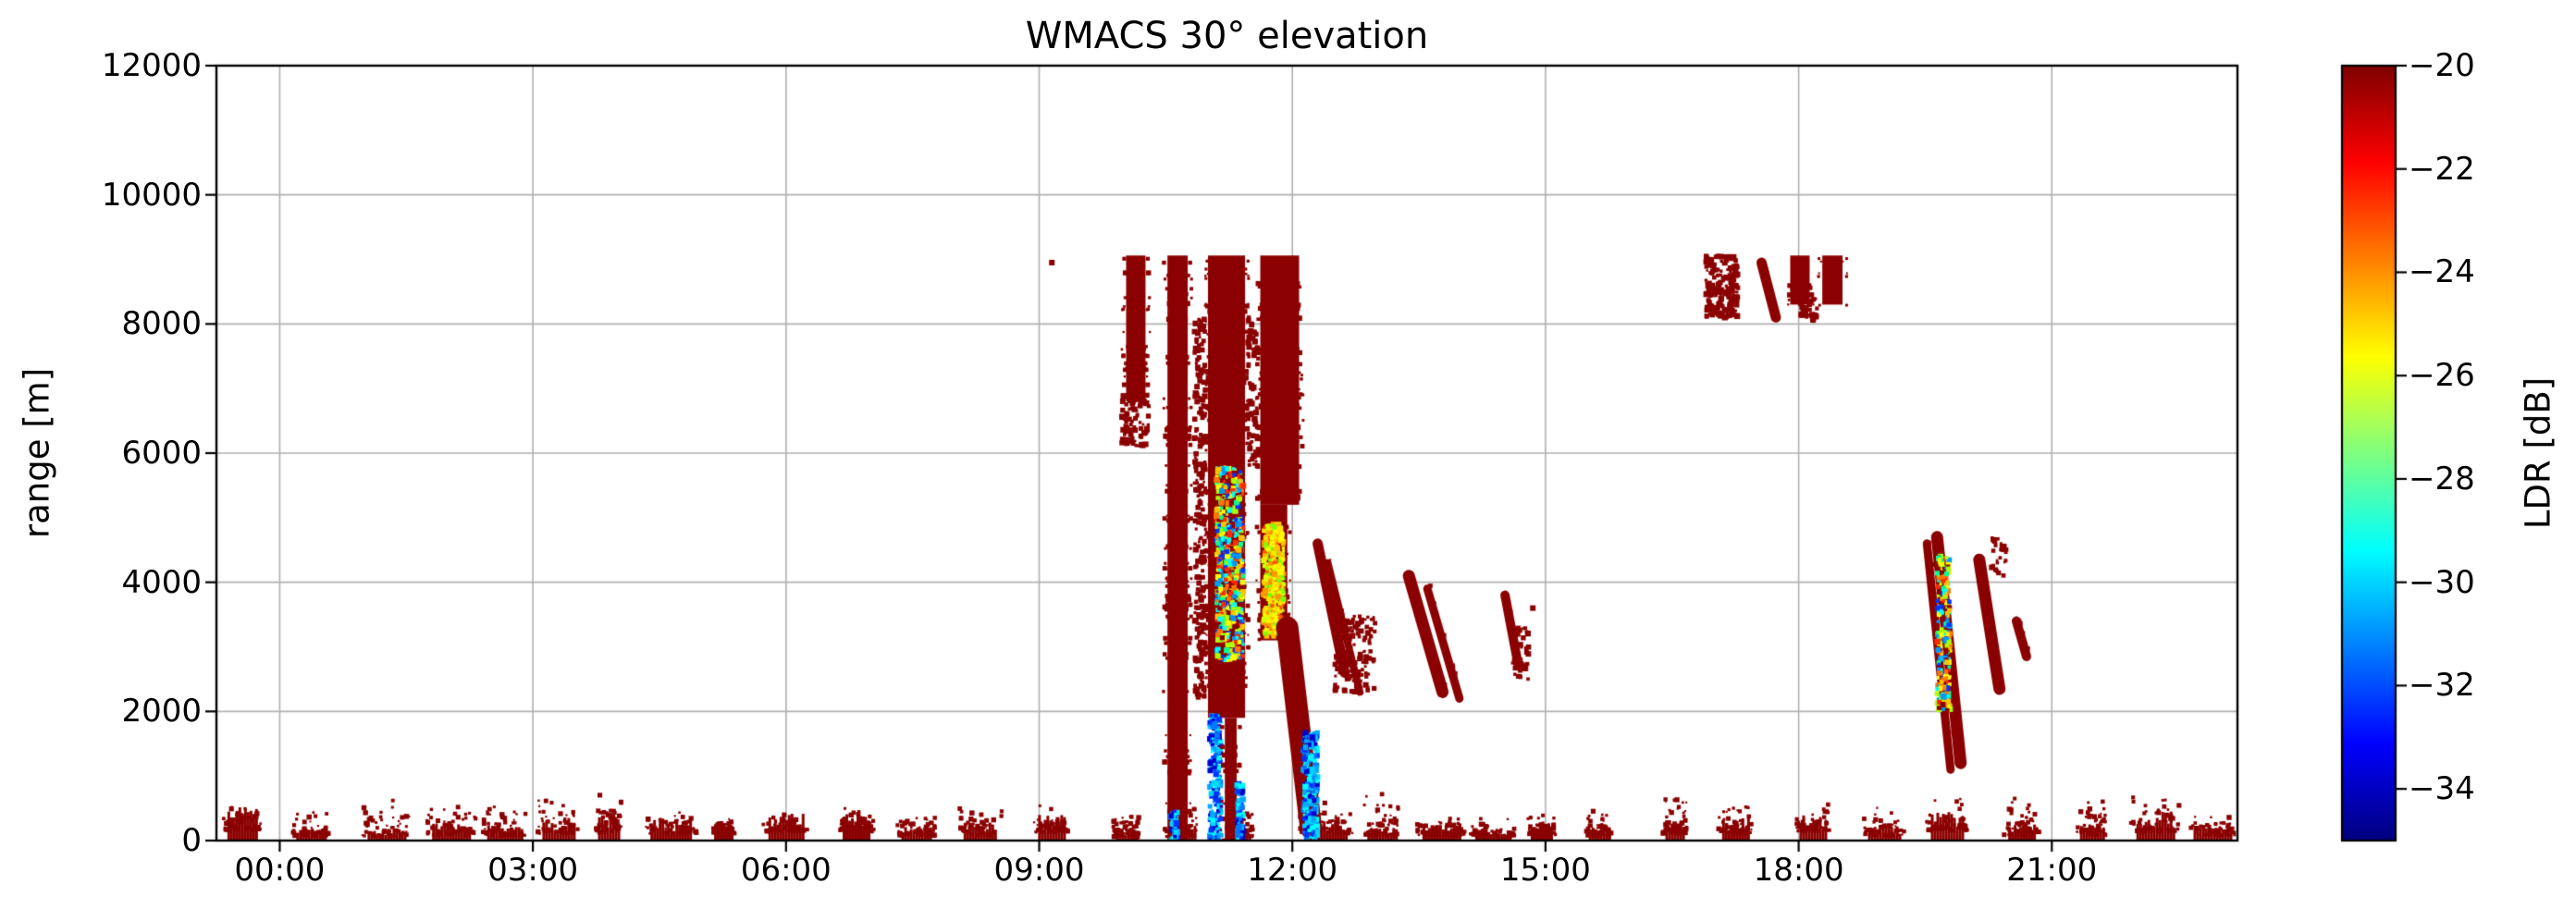  Describe the element at coordinates (2442, 169) in the screenshot. I see `colorbar-tick-label: −22` at that location.